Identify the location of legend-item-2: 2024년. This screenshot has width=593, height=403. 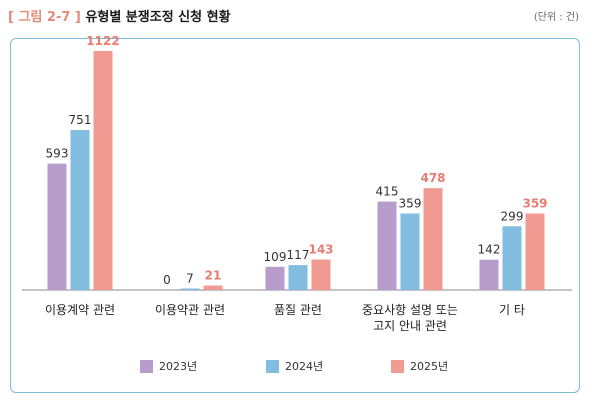
(294, 366).